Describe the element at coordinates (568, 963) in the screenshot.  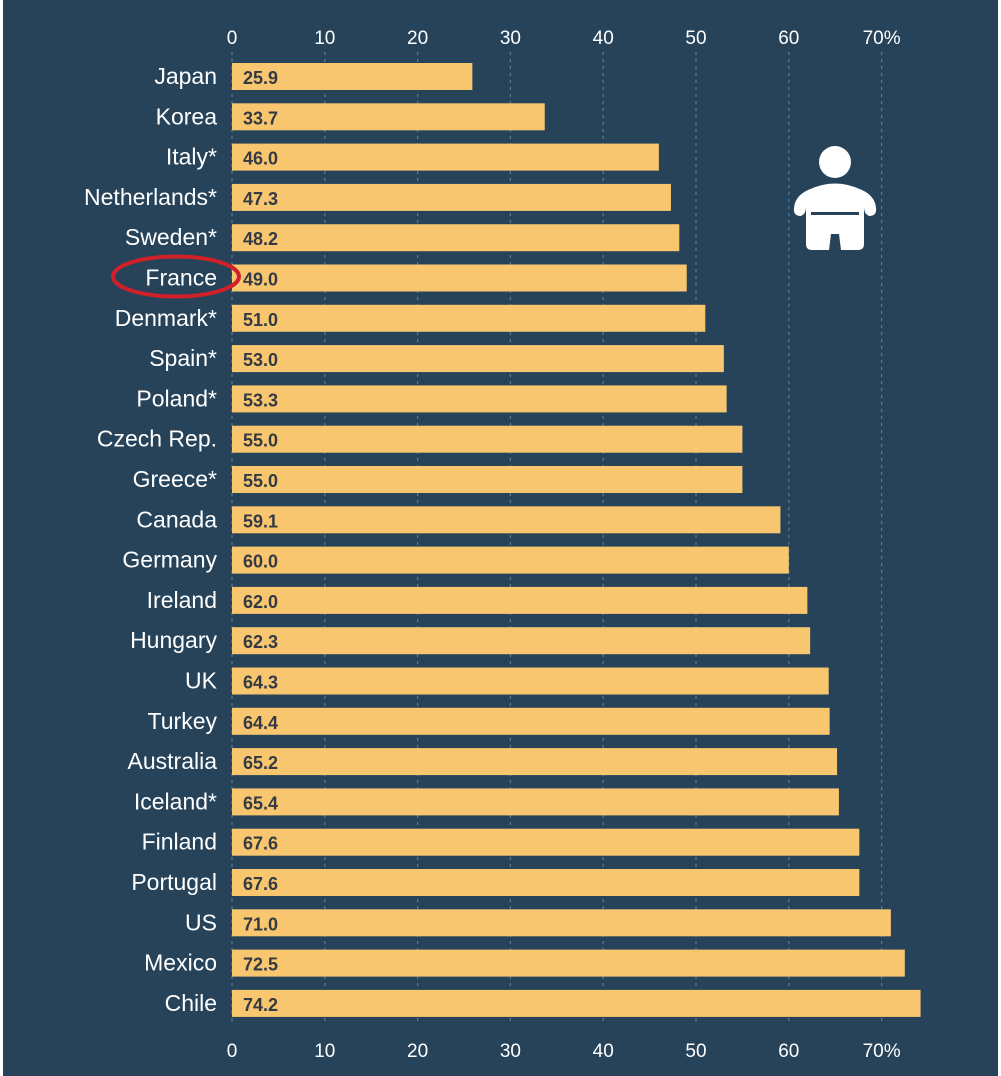
I see `bar-mexico` at that location.